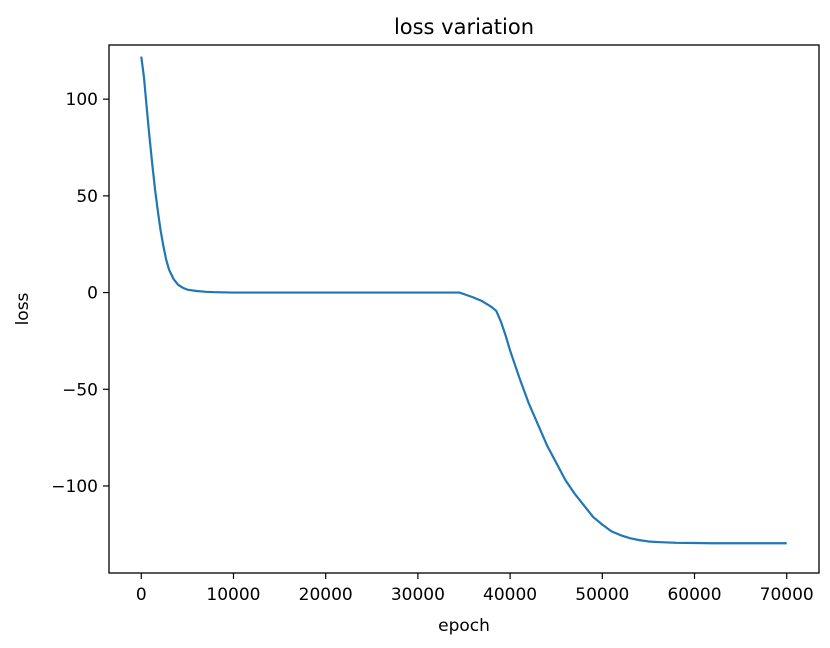  What do you see at coordinates (92, 294) in the screenshot?
I see `y-tick-label: 0` at bounding box center [92, 294].